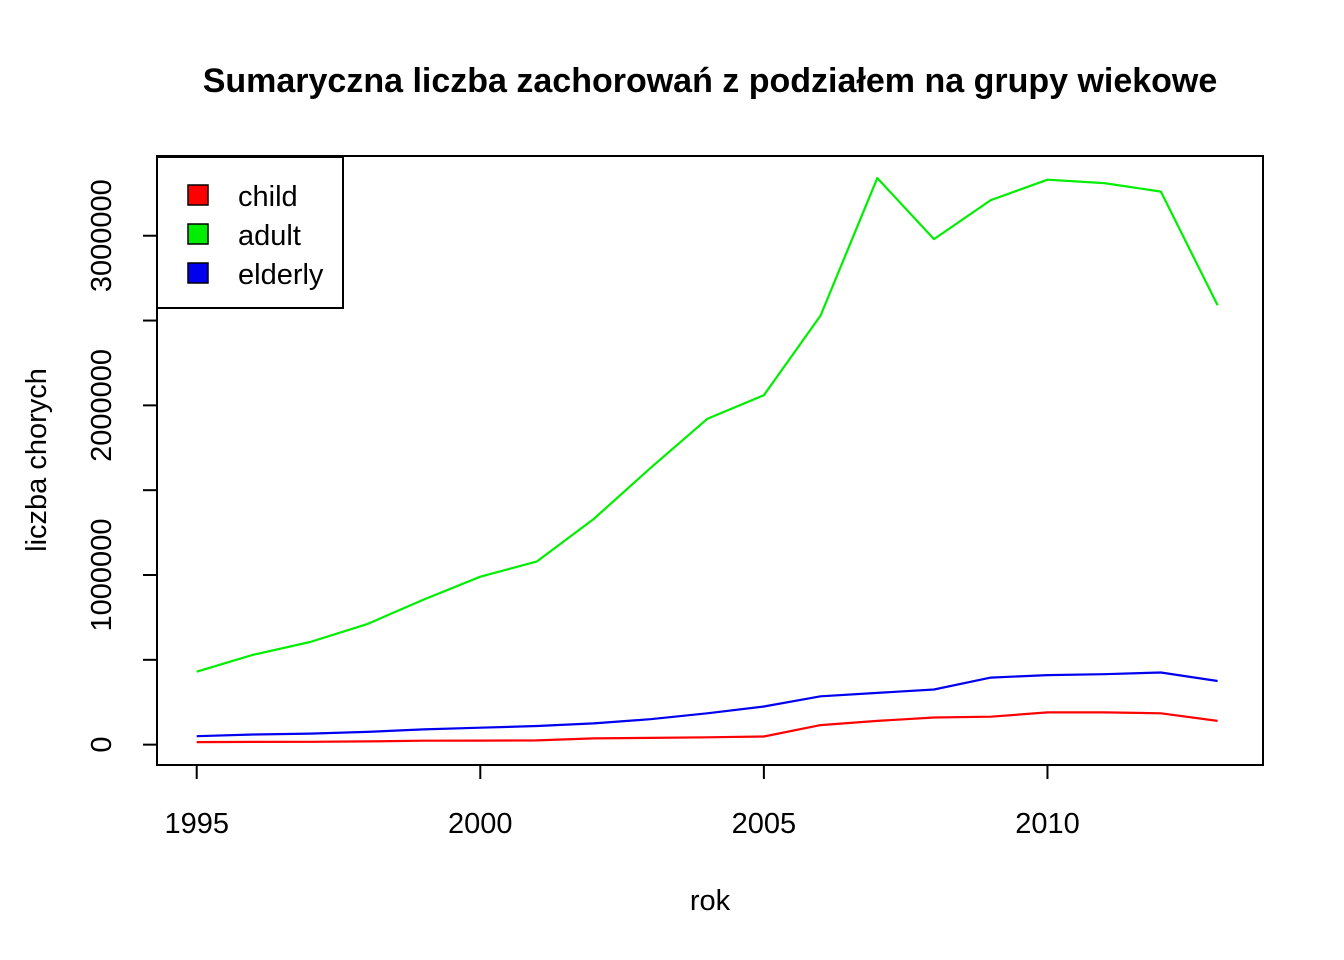  What do you see at coordinates (707, 704) in the screenshot?
I see `series-line-elderly` at bounding box center [707, 704].